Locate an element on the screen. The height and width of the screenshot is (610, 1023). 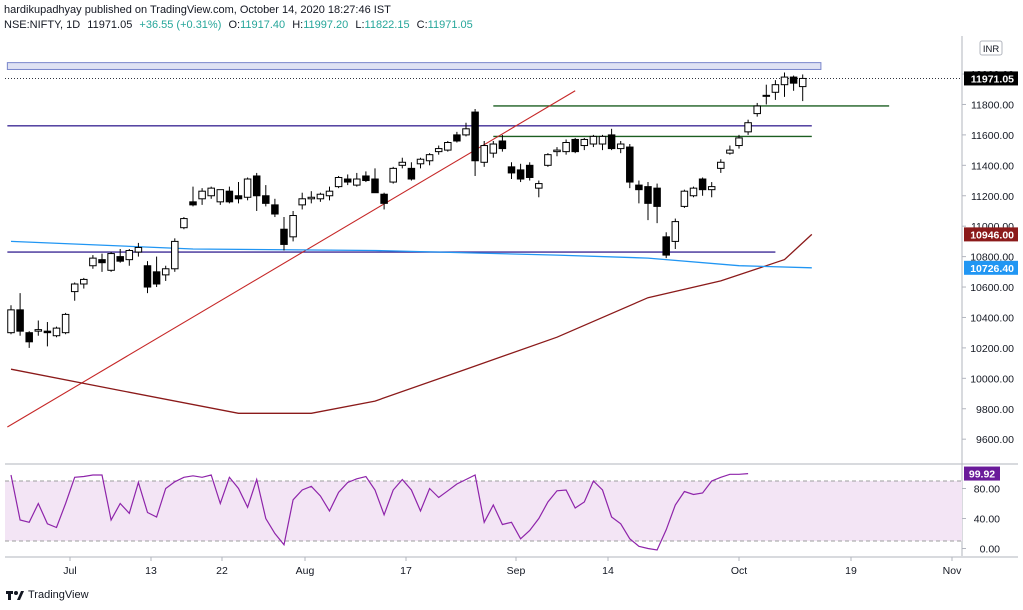
time-tick-label: 22 is located at coordinates (222, 571).